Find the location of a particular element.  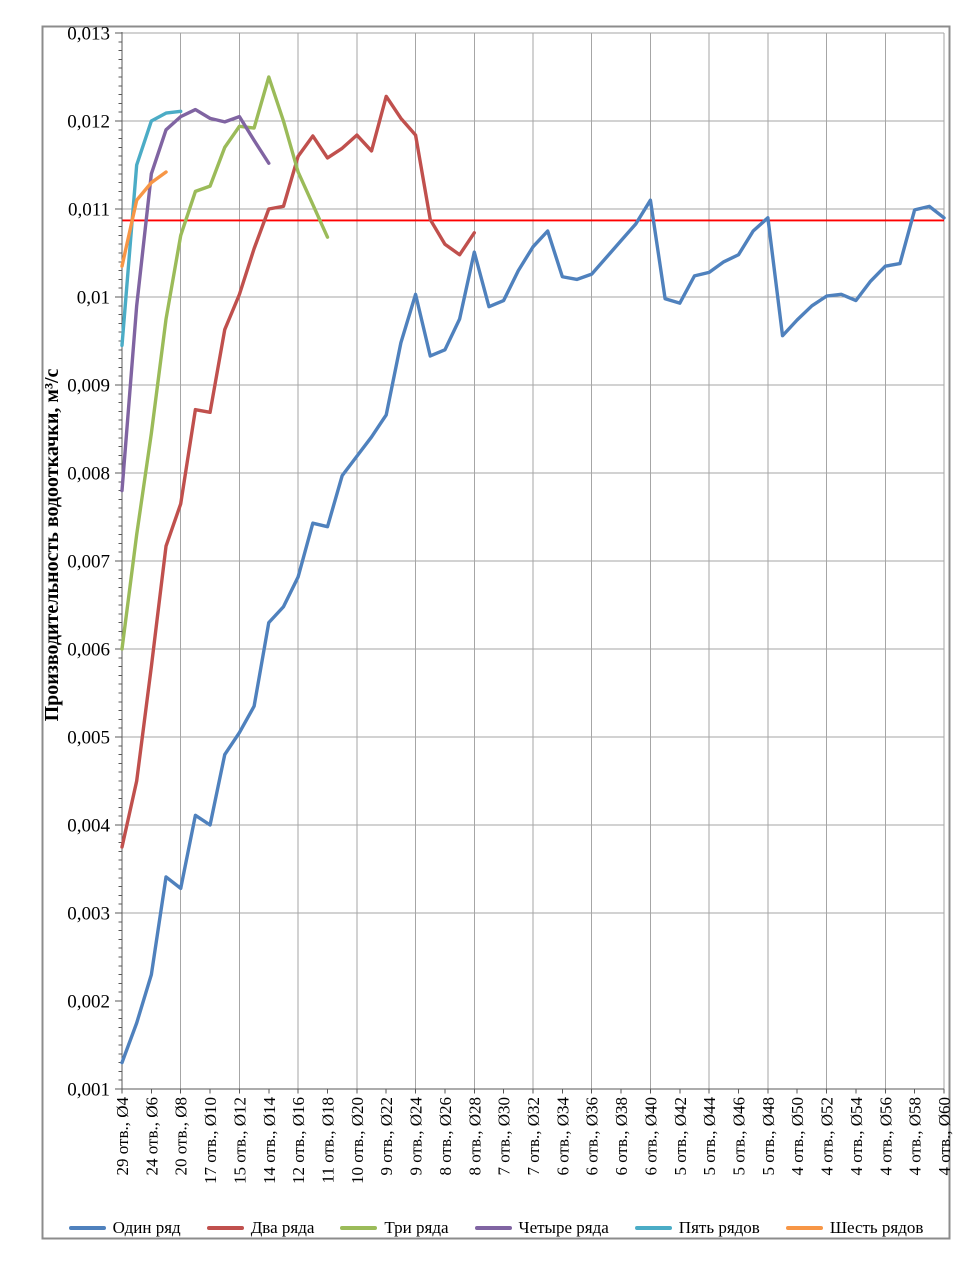

y-tick-label: 0,001 is located at coordinates (88, 1090).